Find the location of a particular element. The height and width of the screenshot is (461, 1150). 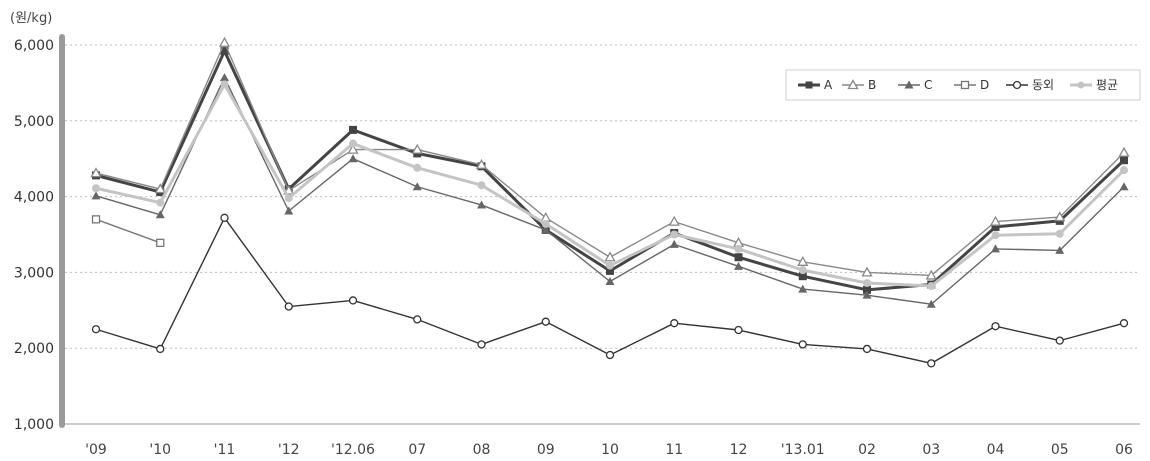

y-tick-label: 6,000 is located at coordinates (34, 46).